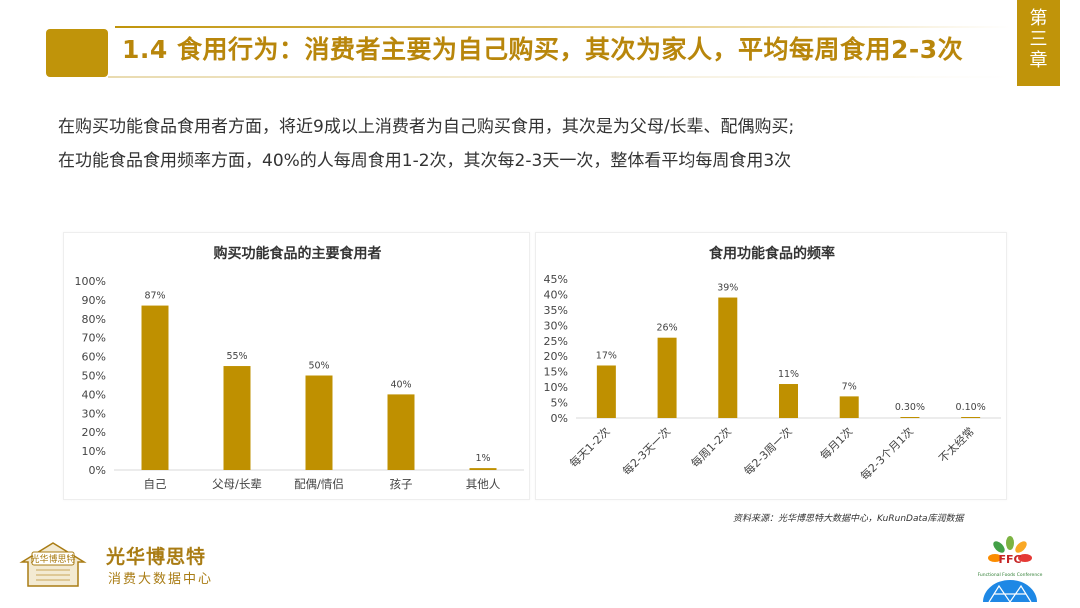 The image size is (1080, 608). I want to click on y-tick-label: 35%, so click(556, 310).